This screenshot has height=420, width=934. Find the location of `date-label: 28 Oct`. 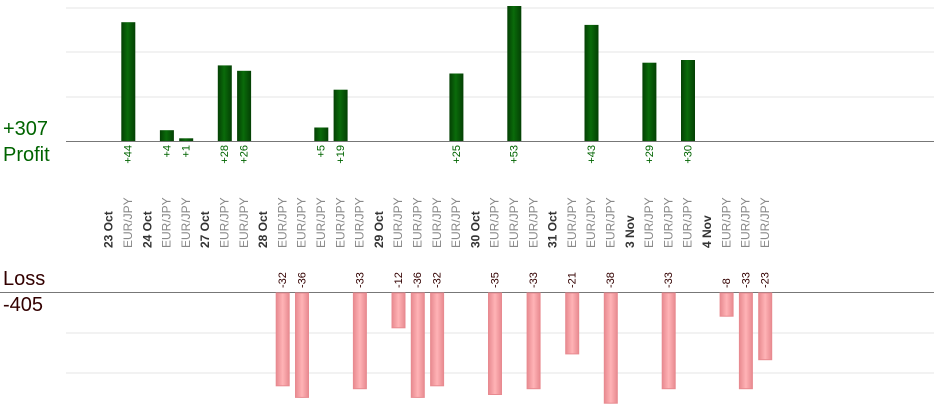

date-label: 28 Oct is located at coordinates (263, 229).